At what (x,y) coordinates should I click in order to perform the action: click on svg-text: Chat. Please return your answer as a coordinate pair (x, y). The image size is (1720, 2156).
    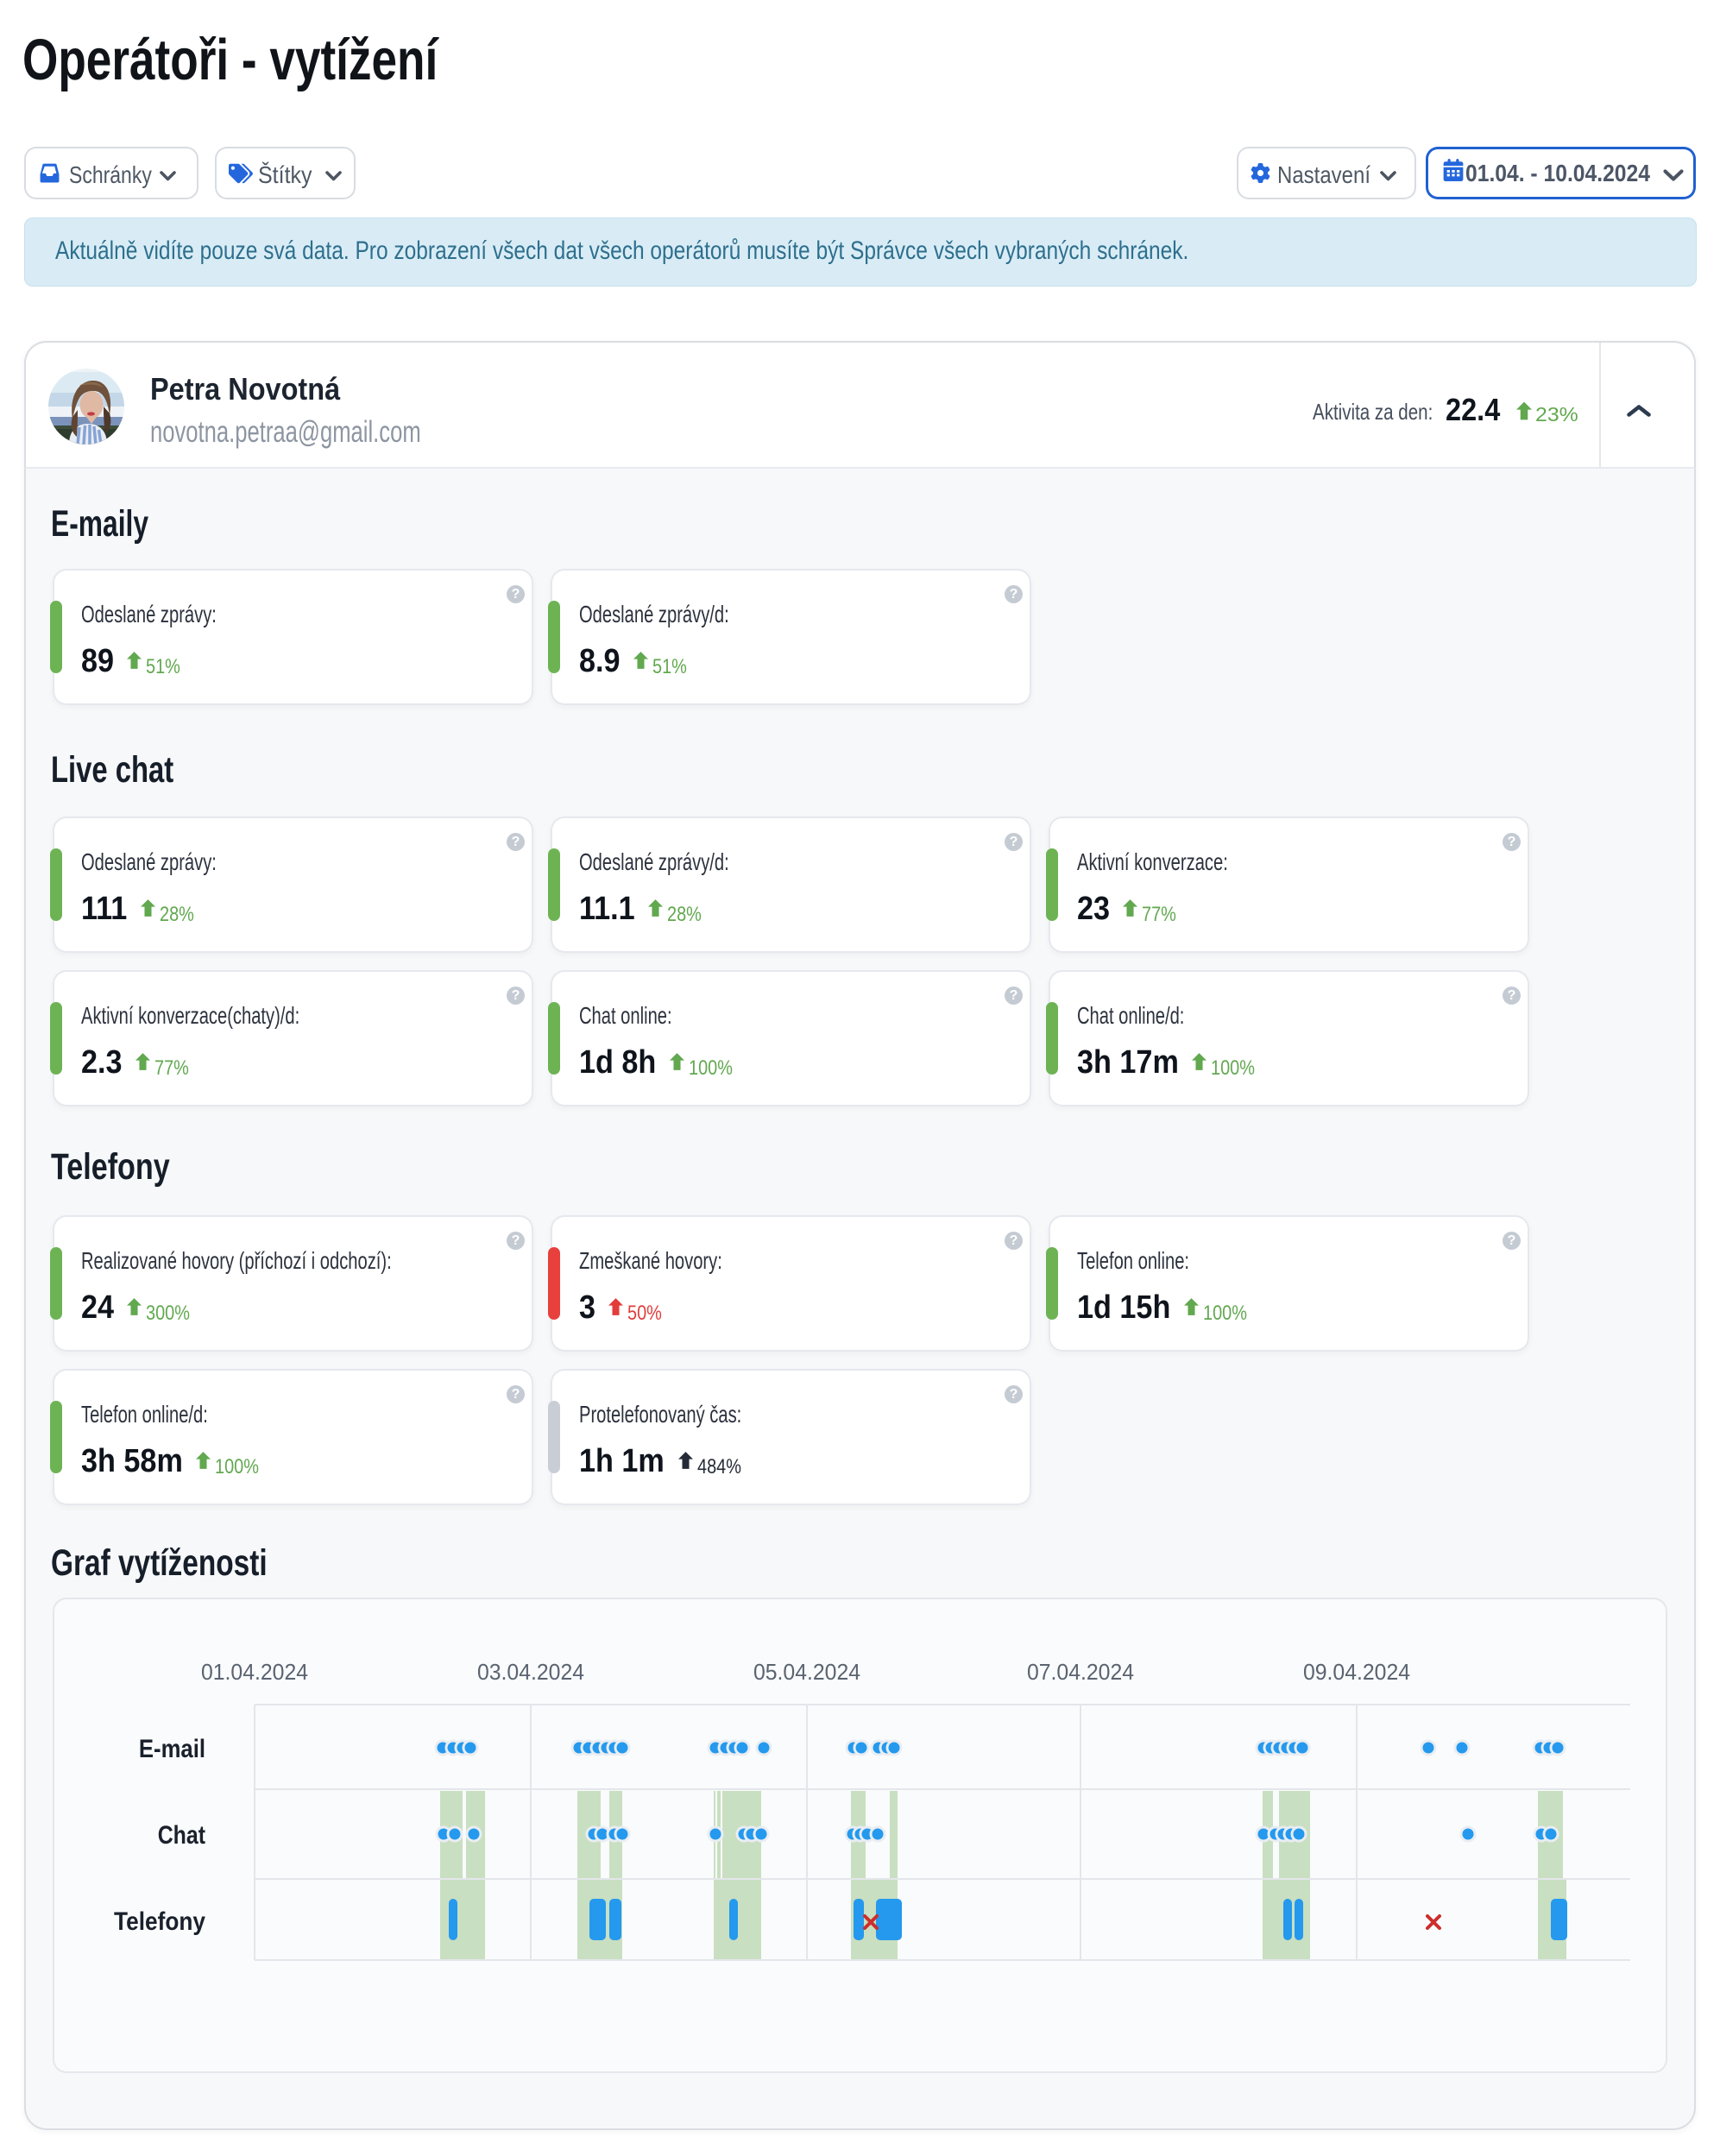
    Looking at the image, I should click on (181, 1835).